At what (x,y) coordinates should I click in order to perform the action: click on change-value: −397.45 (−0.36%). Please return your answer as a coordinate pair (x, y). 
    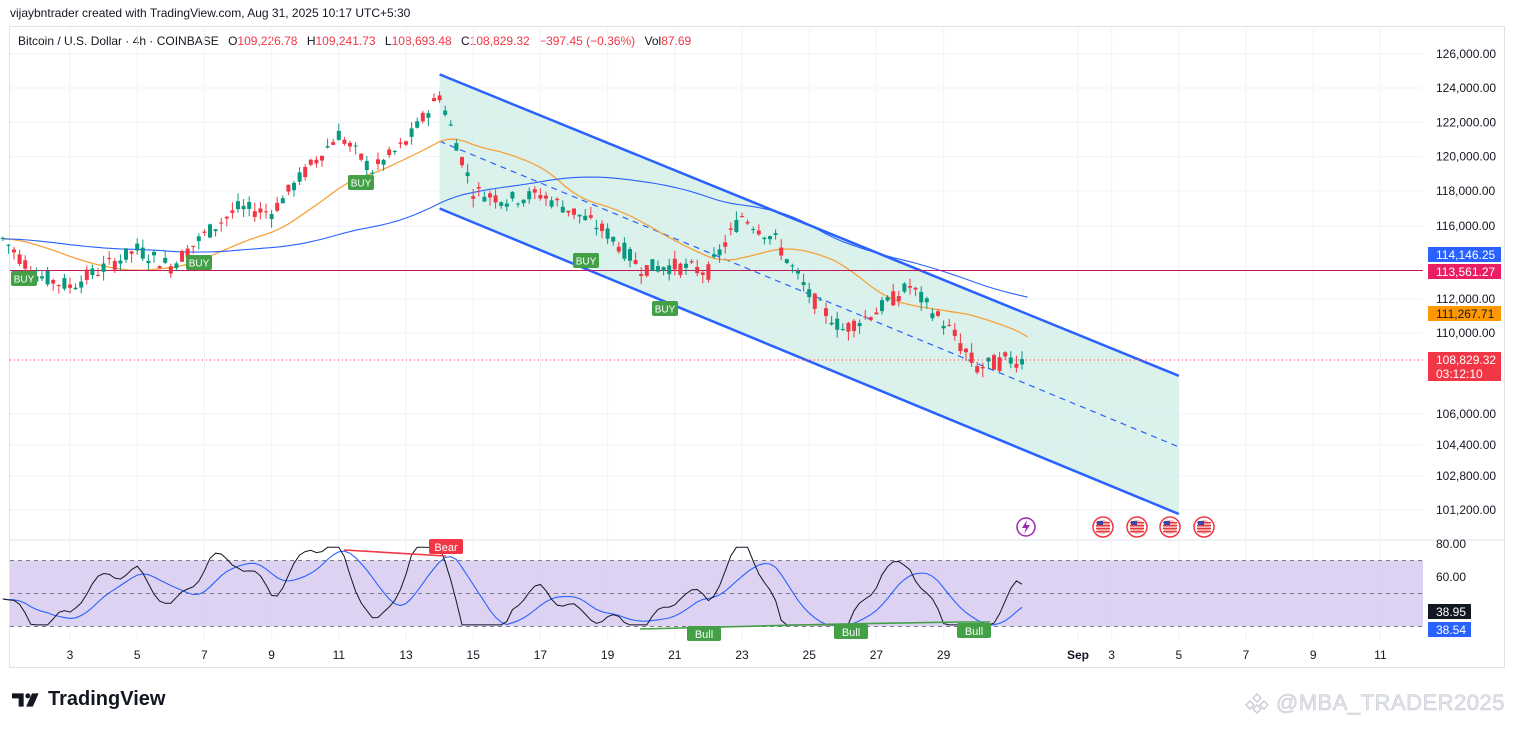
    Looking at the image, I should click on (587, 41).